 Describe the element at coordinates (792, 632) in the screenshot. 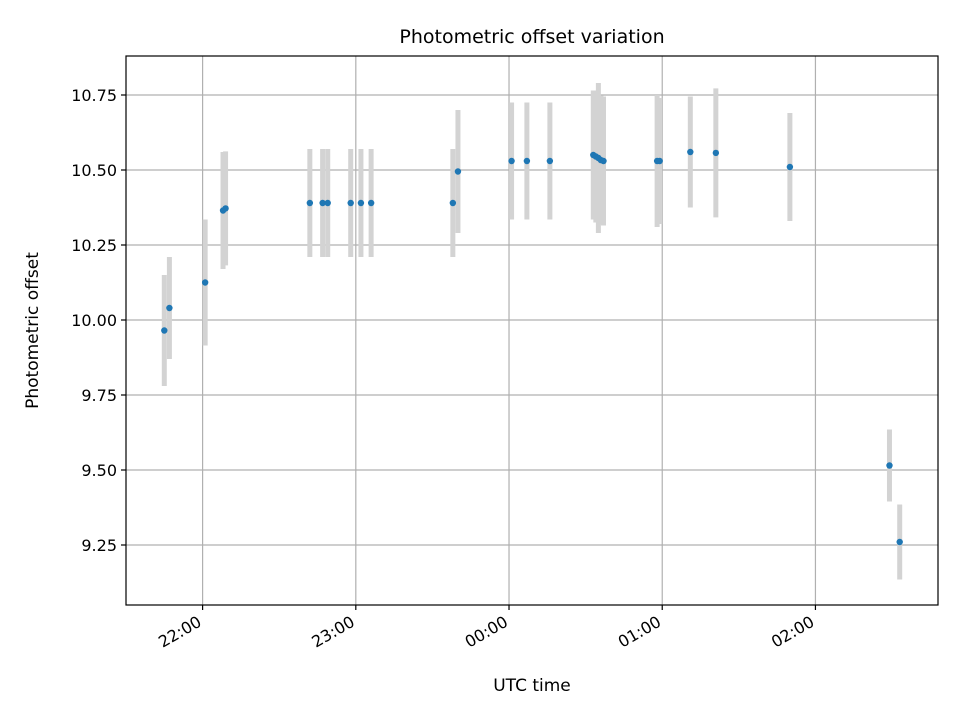

I see `x-tick-label: 02:00` at that location.